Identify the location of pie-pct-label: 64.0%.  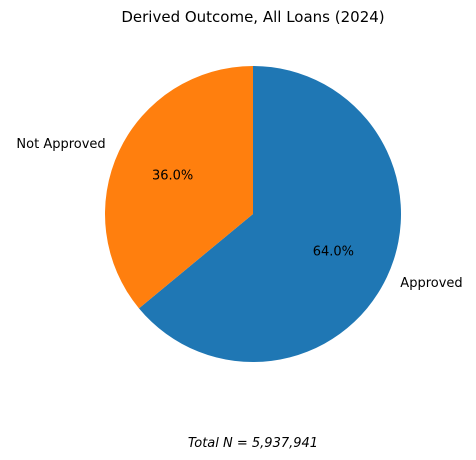
(333, 251).